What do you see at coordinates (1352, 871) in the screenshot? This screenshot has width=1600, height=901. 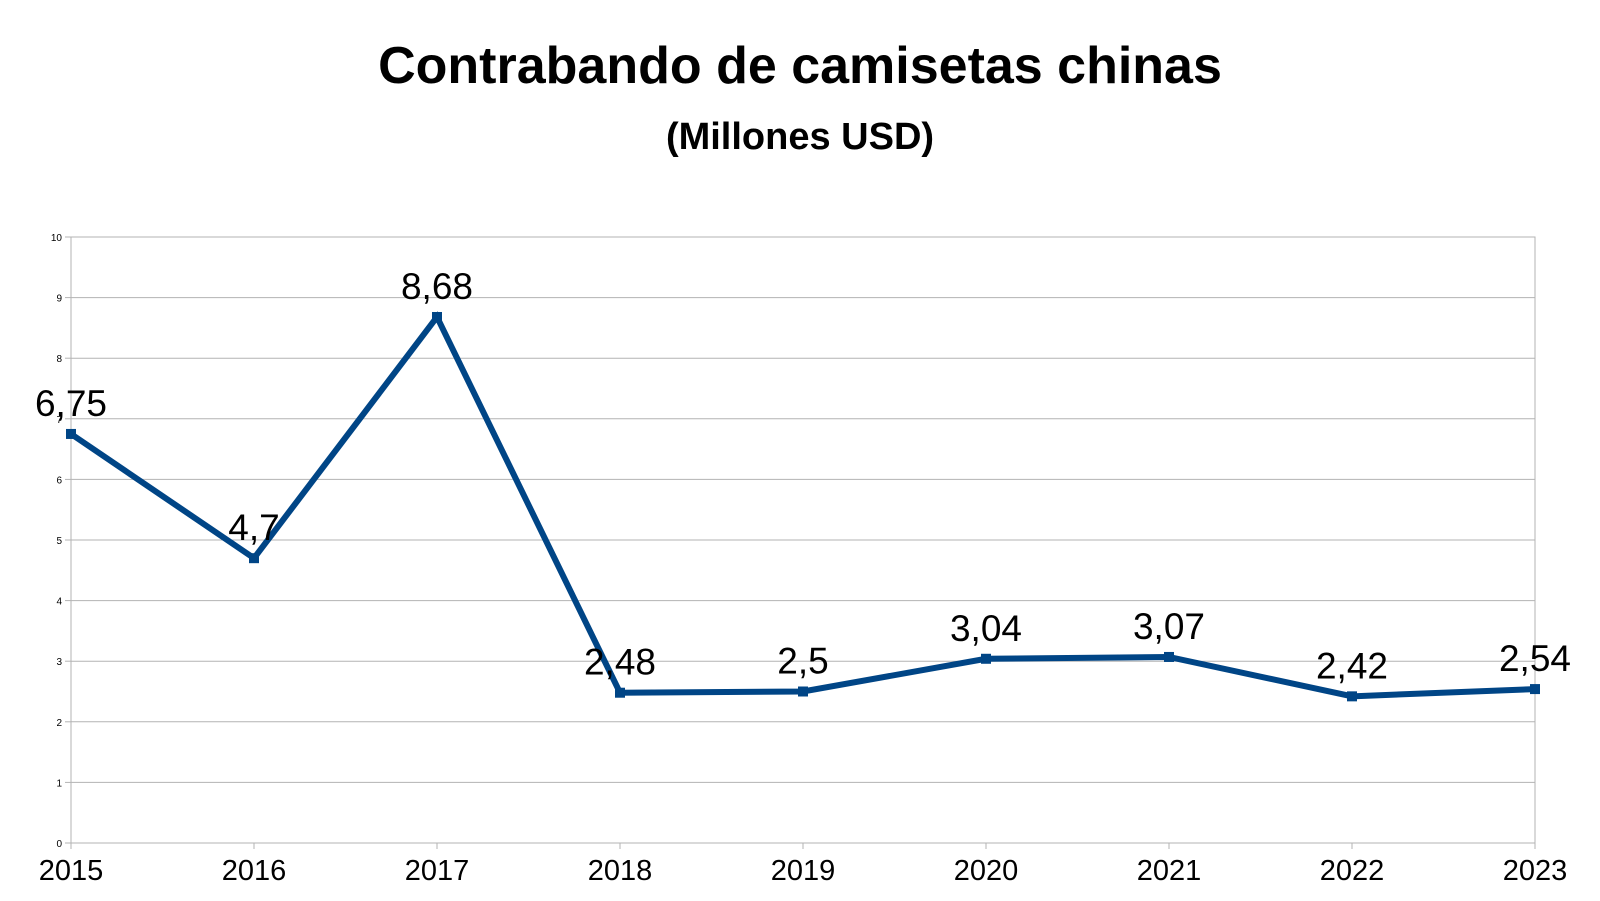 I see `xtick-label: 2022` at bounding box center [1352, 871].